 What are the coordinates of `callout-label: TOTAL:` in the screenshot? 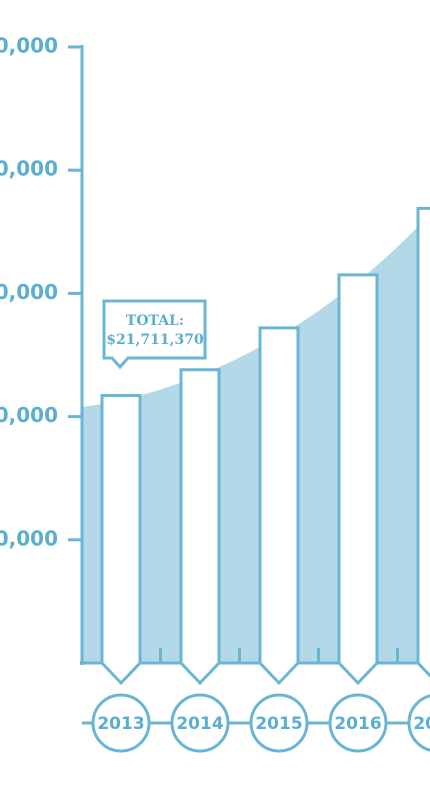 It's located at (155, 321).